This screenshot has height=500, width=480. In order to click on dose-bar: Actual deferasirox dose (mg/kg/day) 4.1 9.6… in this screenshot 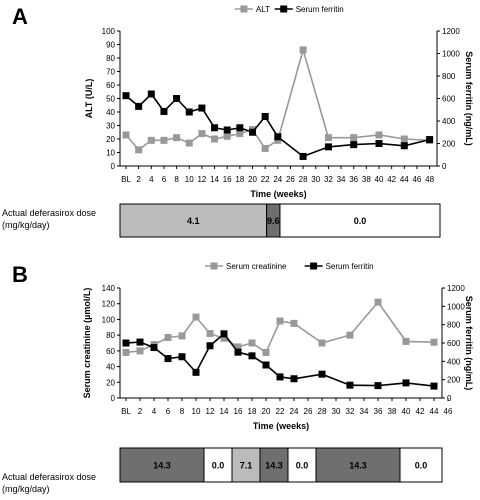, I will do `click(221, 220)`.